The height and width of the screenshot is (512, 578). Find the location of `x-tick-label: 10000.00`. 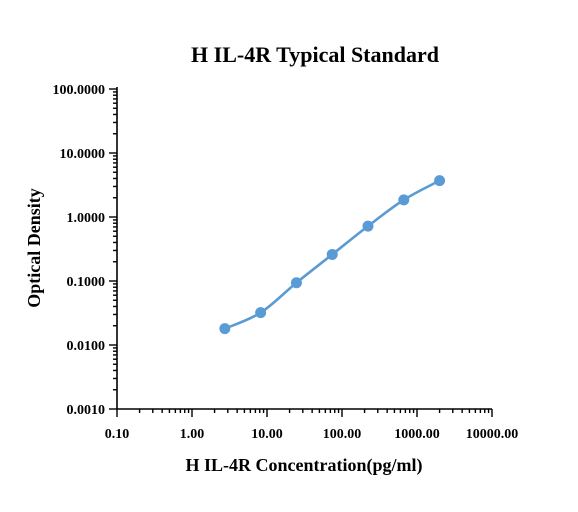

x-tick-label: 10000.00 is located at coordinates (492, 434).